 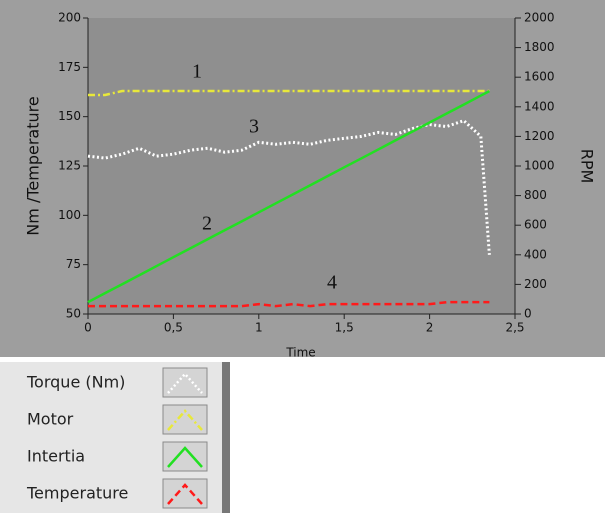 I want to click on y-tick-label: 75, so click(x=73, y=264).